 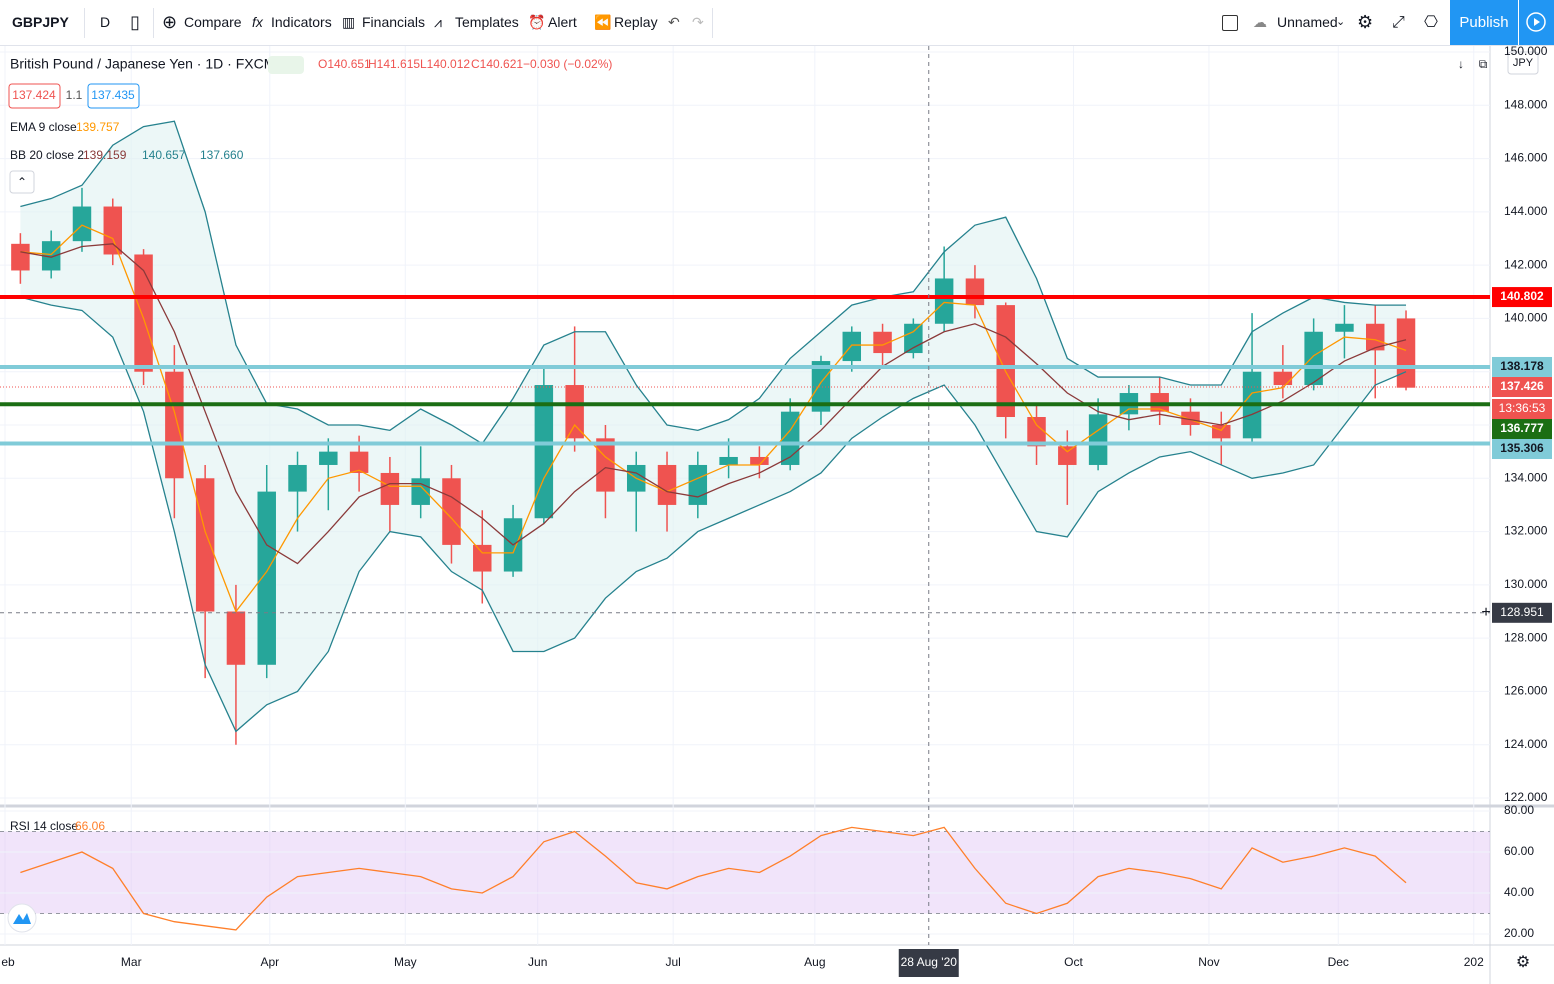 I want to click on ask-box, so click(x=113, y=96).